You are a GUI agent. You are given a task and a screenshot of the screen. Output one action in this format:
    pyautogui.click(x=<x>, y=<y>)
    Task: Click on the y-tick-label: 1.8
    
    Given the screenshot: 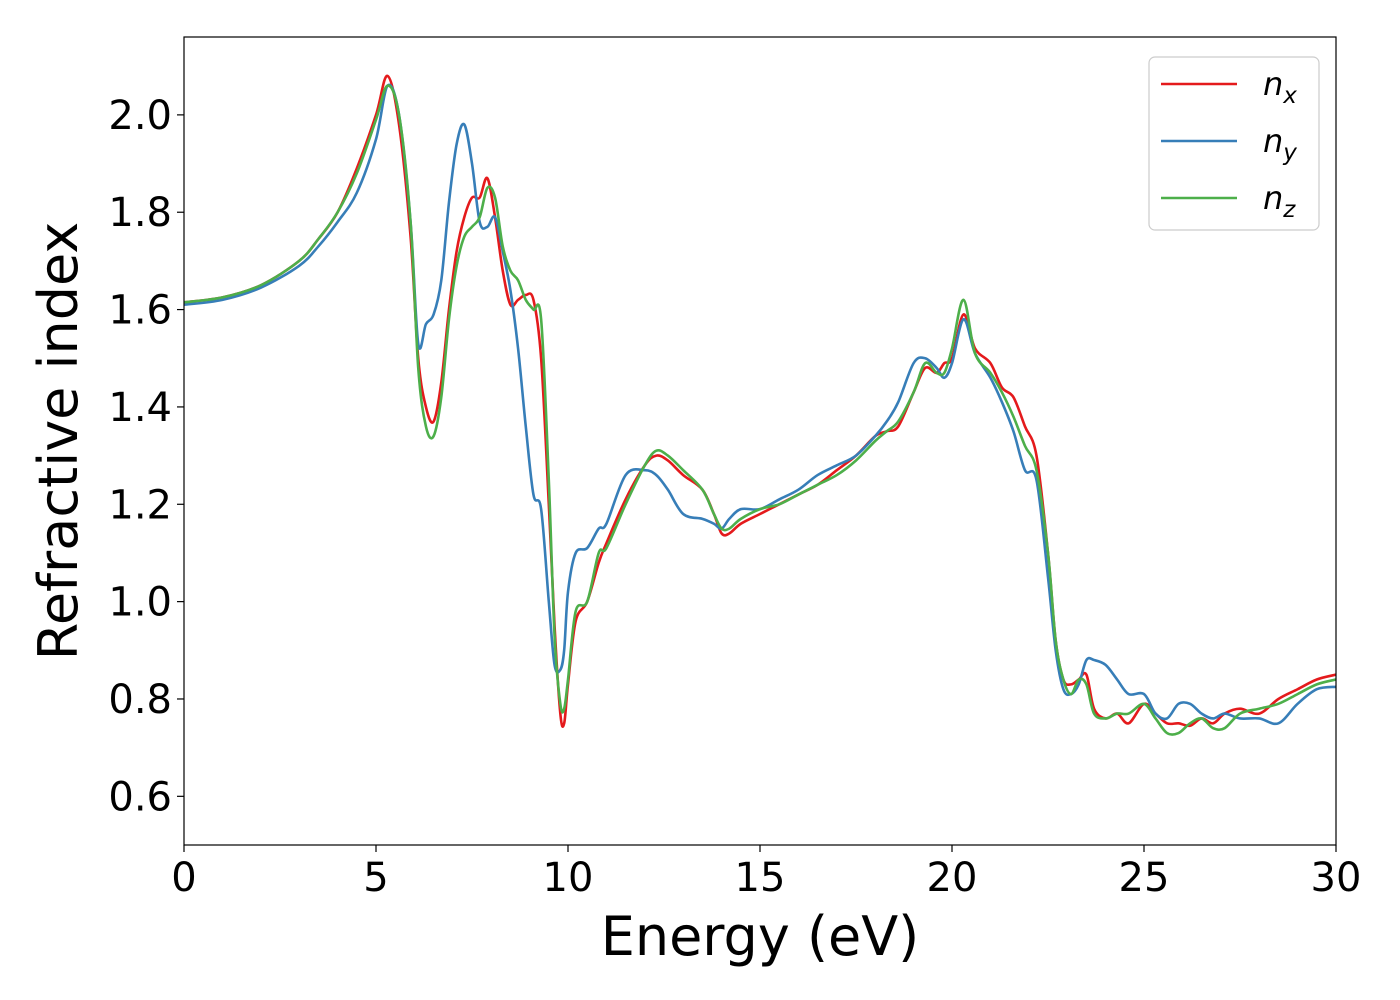 What is the action you would take?
    pyautogui.click(x=140, y=213)
    